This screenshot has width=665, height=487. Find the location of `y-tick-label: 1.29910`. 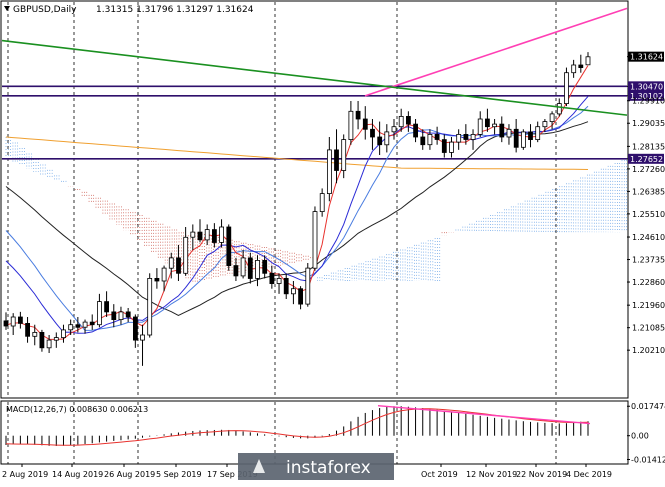

y-tick-label: 1.29910 is located at coordinates (648, 101).